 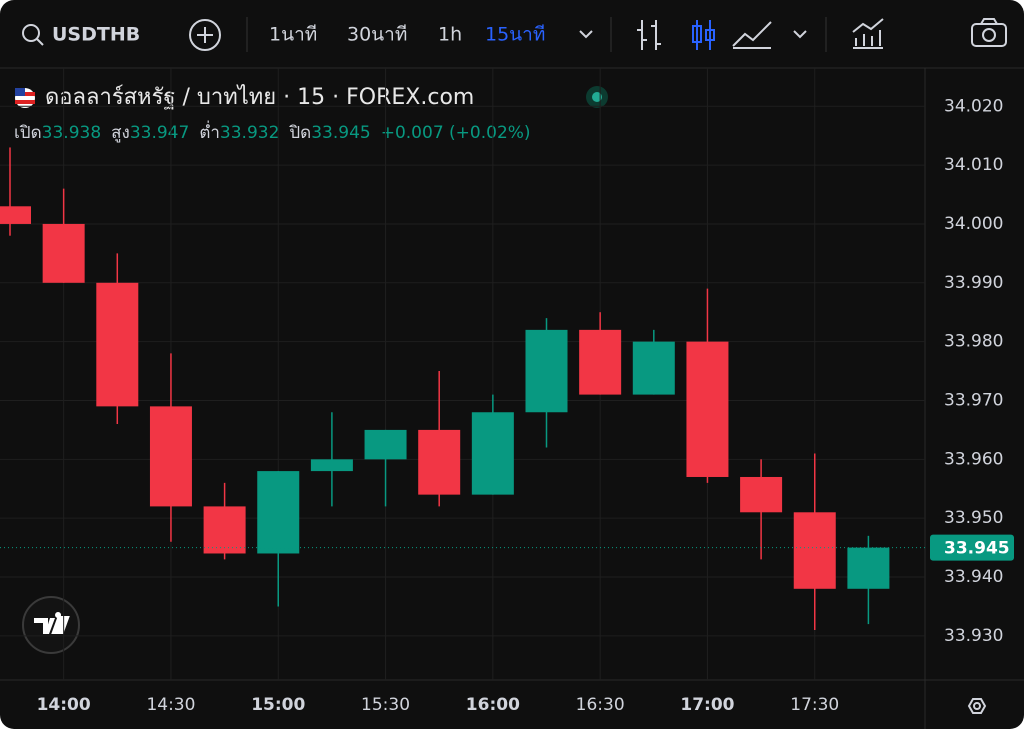 What do you see at coordinates (703, 35) in the screenshot?
I see `candles-style-button` at bounding box center [703, 35].